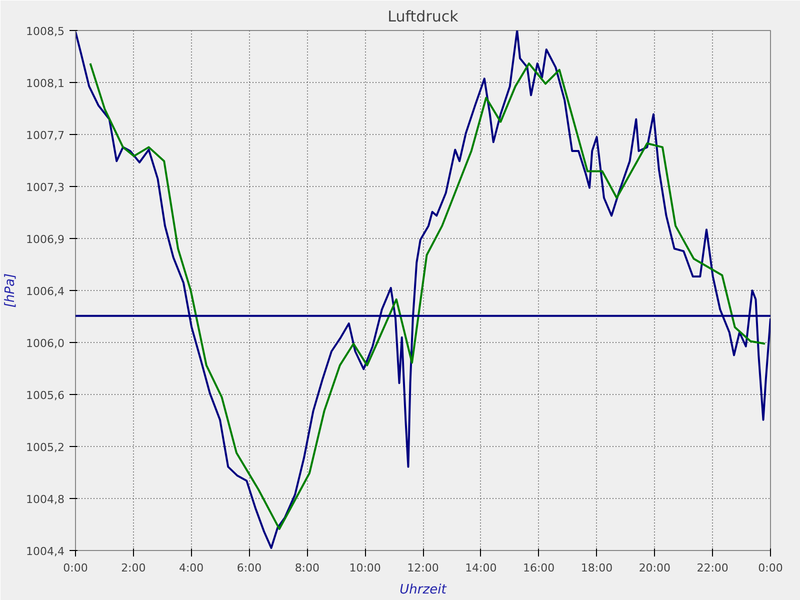  Describe the element at coordinates (596, 568) in the screenshot. I see `x-tick-label: 18:00` at that location.